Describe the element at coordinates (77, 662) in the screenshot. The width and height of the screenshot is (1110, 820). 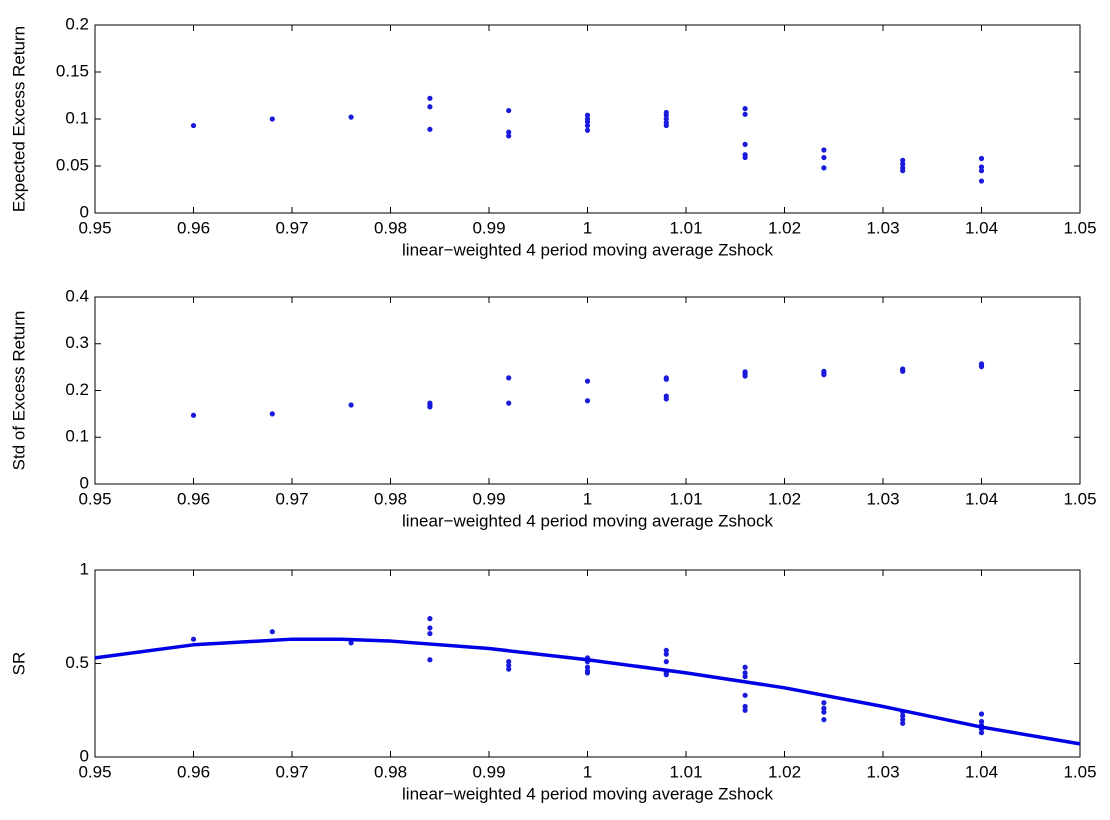
I see `y-tick-label: 0.5` at that location.